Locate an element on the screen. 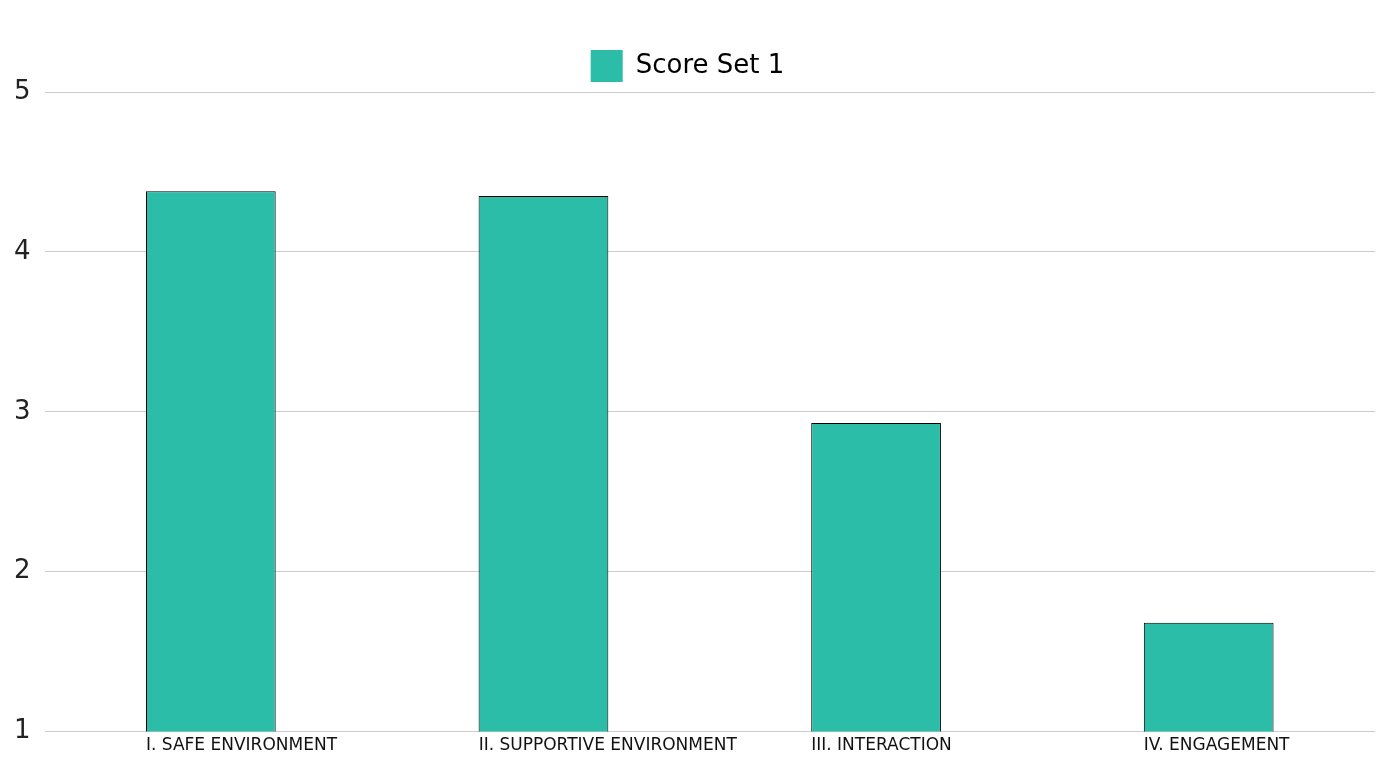 The image size is (1387, 780). y-tick-label: 5 is located at coordinates (22, 89).